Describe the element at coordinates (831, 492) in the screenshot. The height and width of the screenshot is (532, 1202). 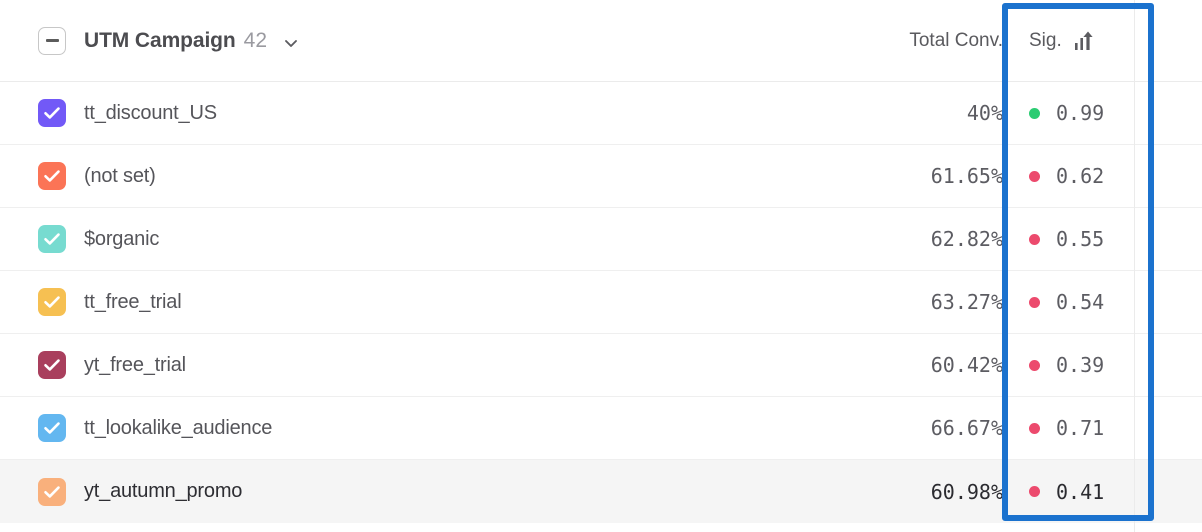
I see `cell-total-conv: 60.98%` at that location.